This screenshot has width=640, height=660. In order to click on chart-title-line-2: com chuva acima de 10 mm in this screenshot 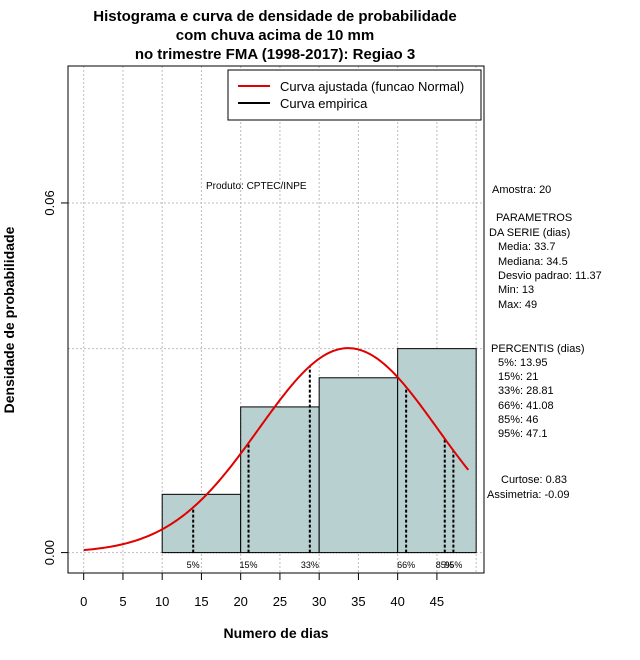, I will do `click(275, 35)`.